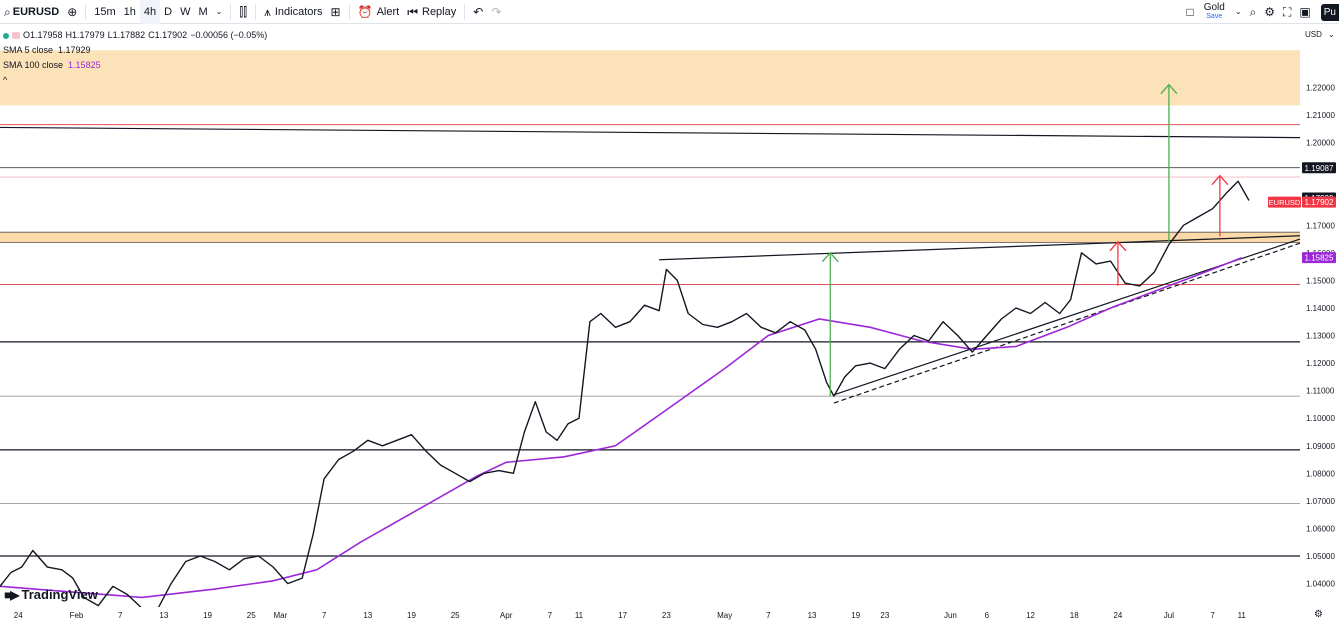 This screenshot has height=622, width=1339. What do you see at coordinates (666, 615) in the screenshot?
I see `x-tick-label: 23` at bounding box center [666, 615].